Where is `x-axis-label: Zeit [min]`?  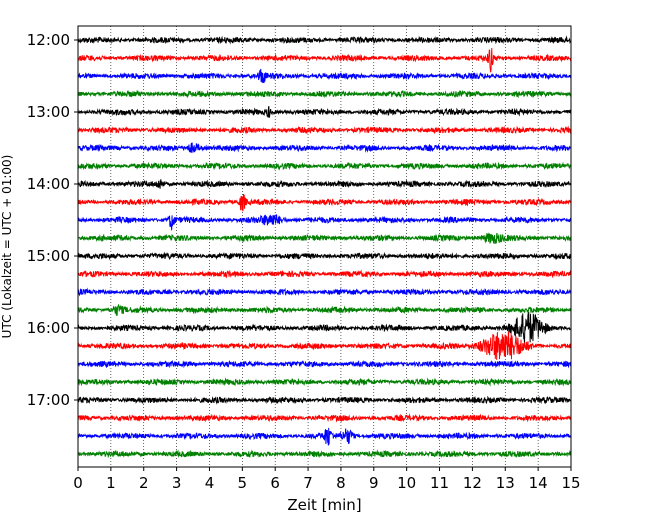
x-axis-label: Zeit [min] is located at coordinates (324, 505).